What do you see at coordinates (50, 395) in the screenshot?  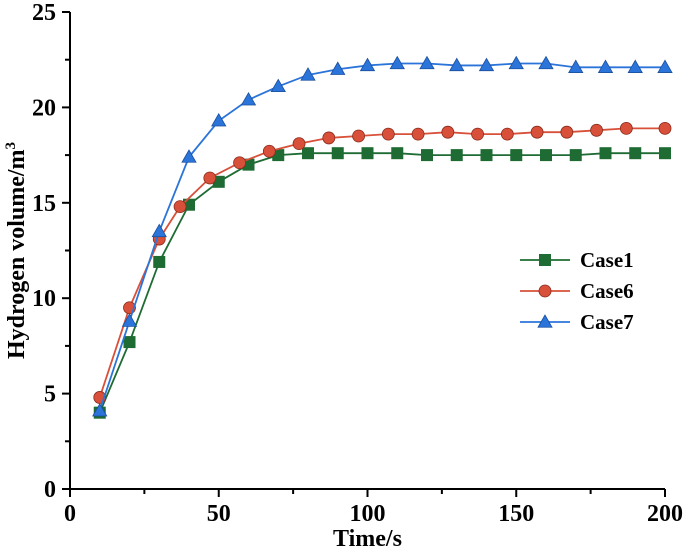 I see `y-tick-label: 5` at bounding box center [50, 395].